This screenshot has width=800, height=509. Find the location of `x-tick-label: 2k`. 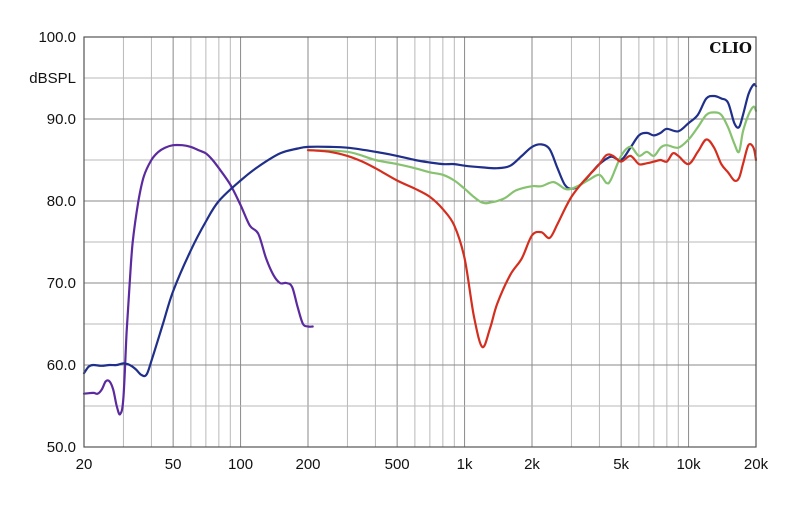

x-tick-label: 2k is located at coordinates (532, 464).